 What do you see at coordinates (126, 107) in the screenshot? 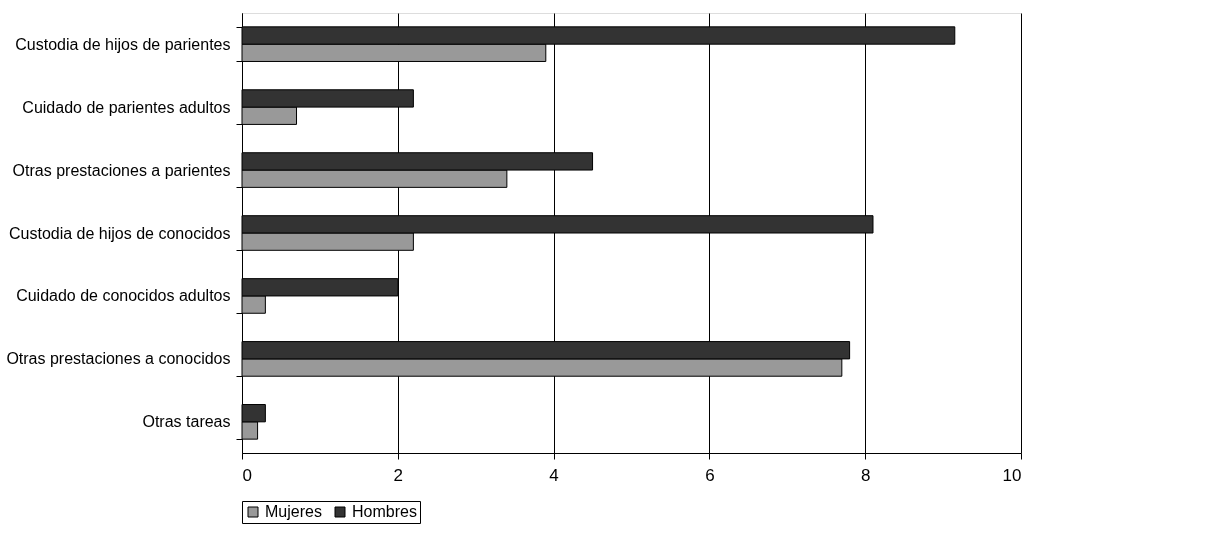
I see `y-tick-label: Cuidado de parientes adultos` at bounding box center [126, 107].